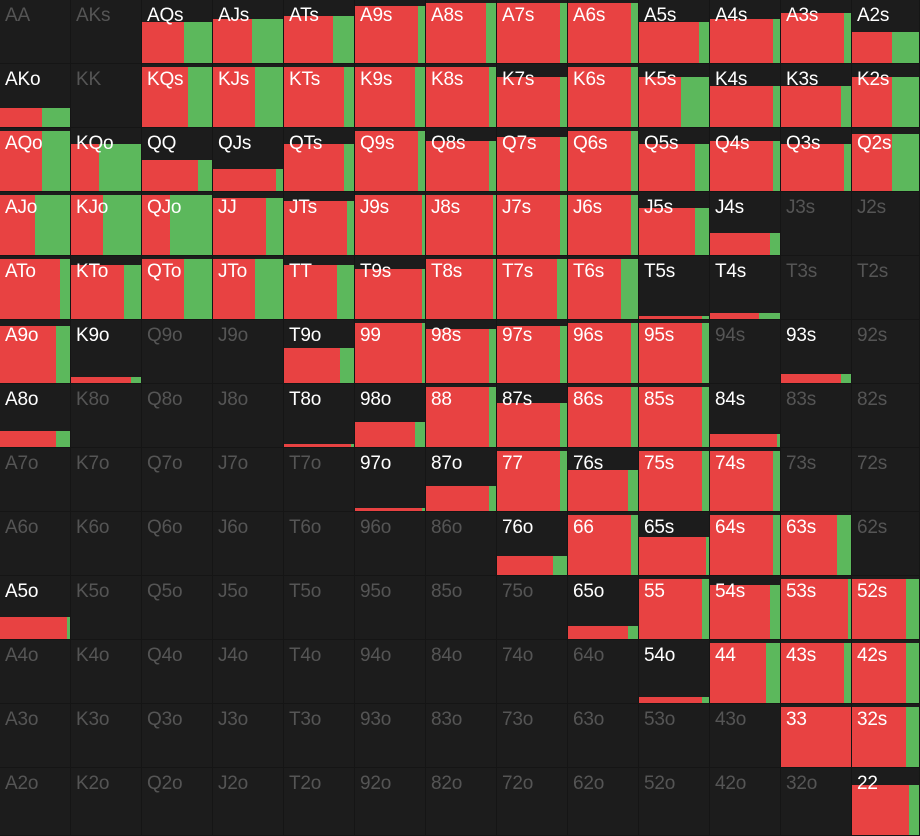  What do you see at coordinates (816, 672) in the screenshot?
I see `hand-cell: 43s` at bounding box center [816, 672].